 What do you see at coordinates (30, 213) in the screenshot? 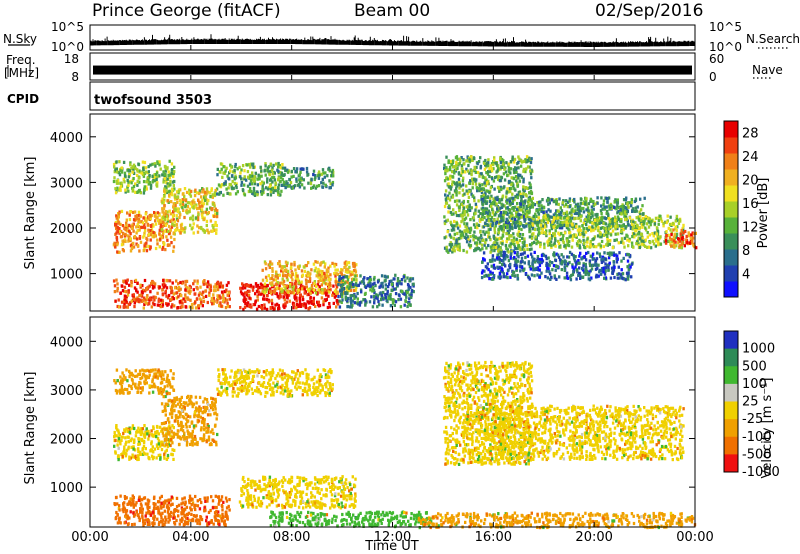
I see `power-ylabel: Slant Range [km]` at bounding box center [30, 213].